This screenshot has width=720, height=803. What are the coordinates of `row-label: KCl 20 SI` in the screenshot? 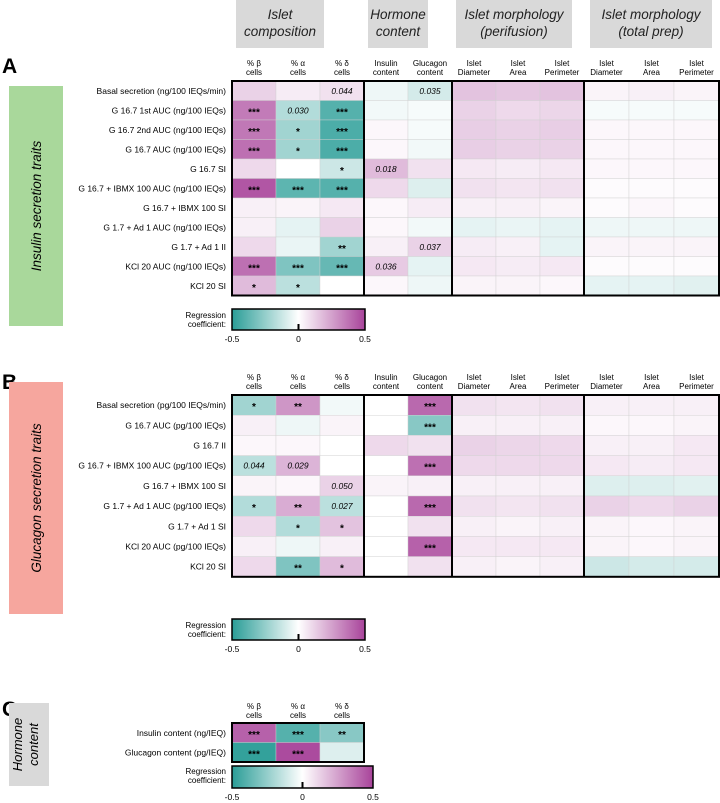 It's located at (208, 286).